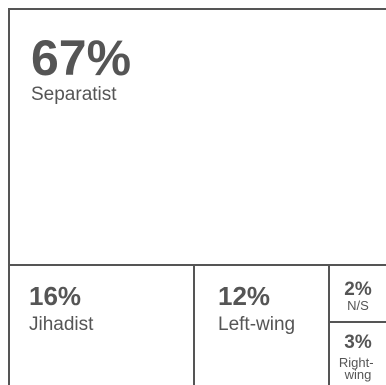 The image size is (386, 385). Describe the element at coordinates (61, 324) in the screenshot. I see `jihadist-label: Jihadist` at that location.